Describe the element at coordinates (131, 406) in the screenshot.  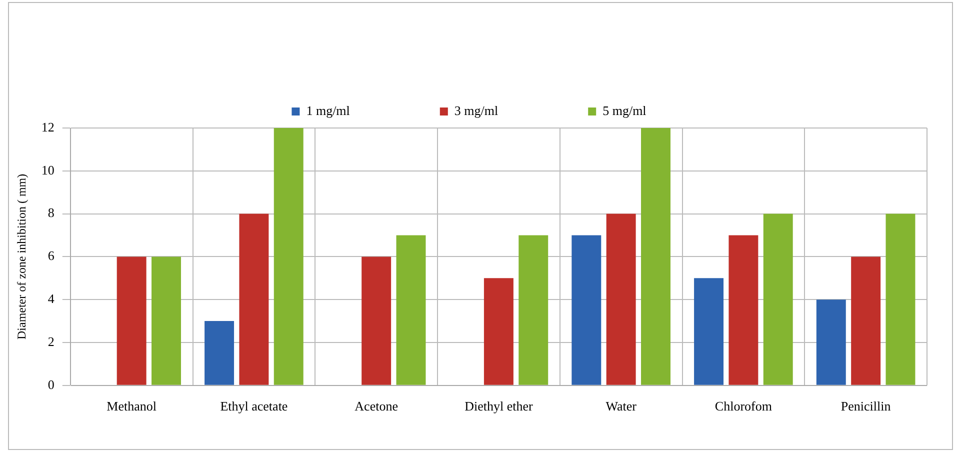
I see `x-tick-label: Methanol` at that location.